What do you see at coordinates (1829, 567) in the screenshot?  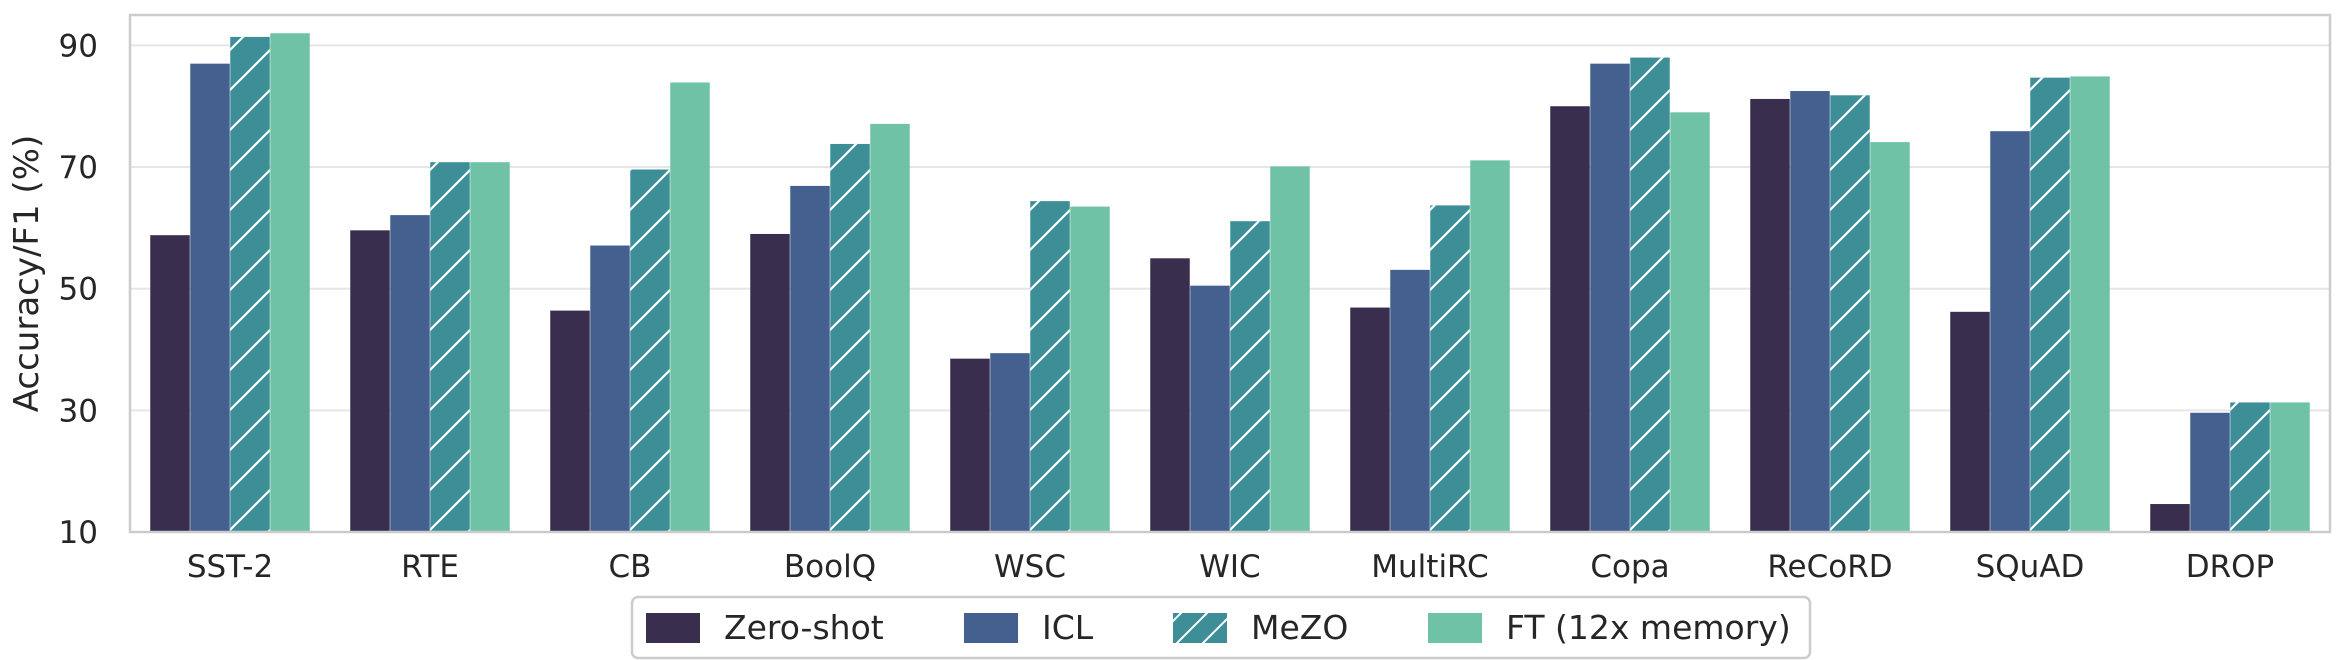 I see `x-tick-label: ReCoRD` at bounding box center [1829, 567].